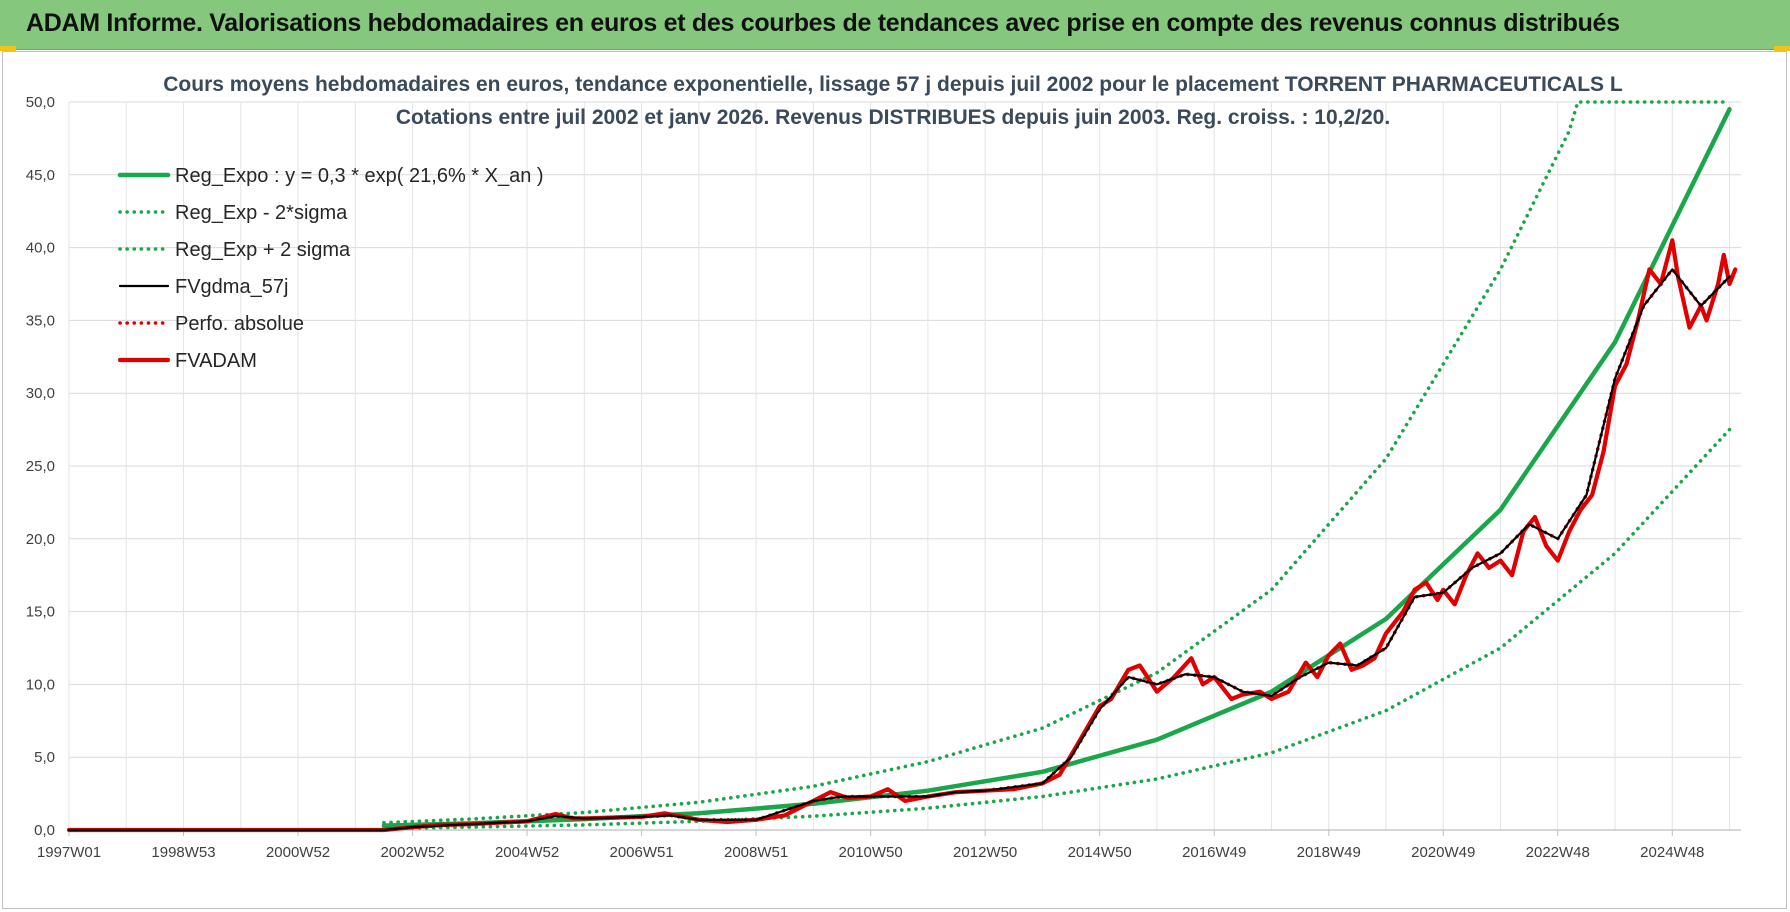 Image resolution: width=1790 pixels, height=912 pixels. I want to click on x-tick-label: 1997W01, so click(69, 852).